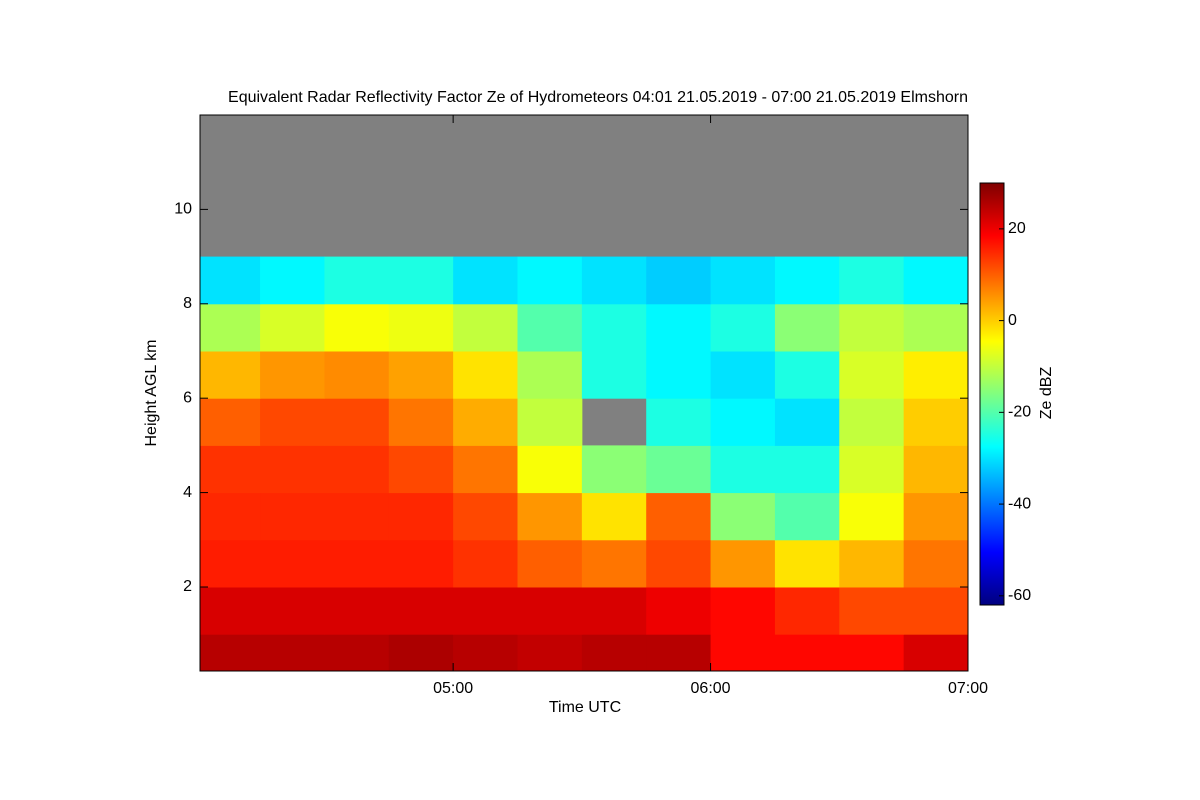  What do you see at coordinates (183, 209) in the screenshot?
I see `y-tick-label: 10` at bounding box center [183, 209].